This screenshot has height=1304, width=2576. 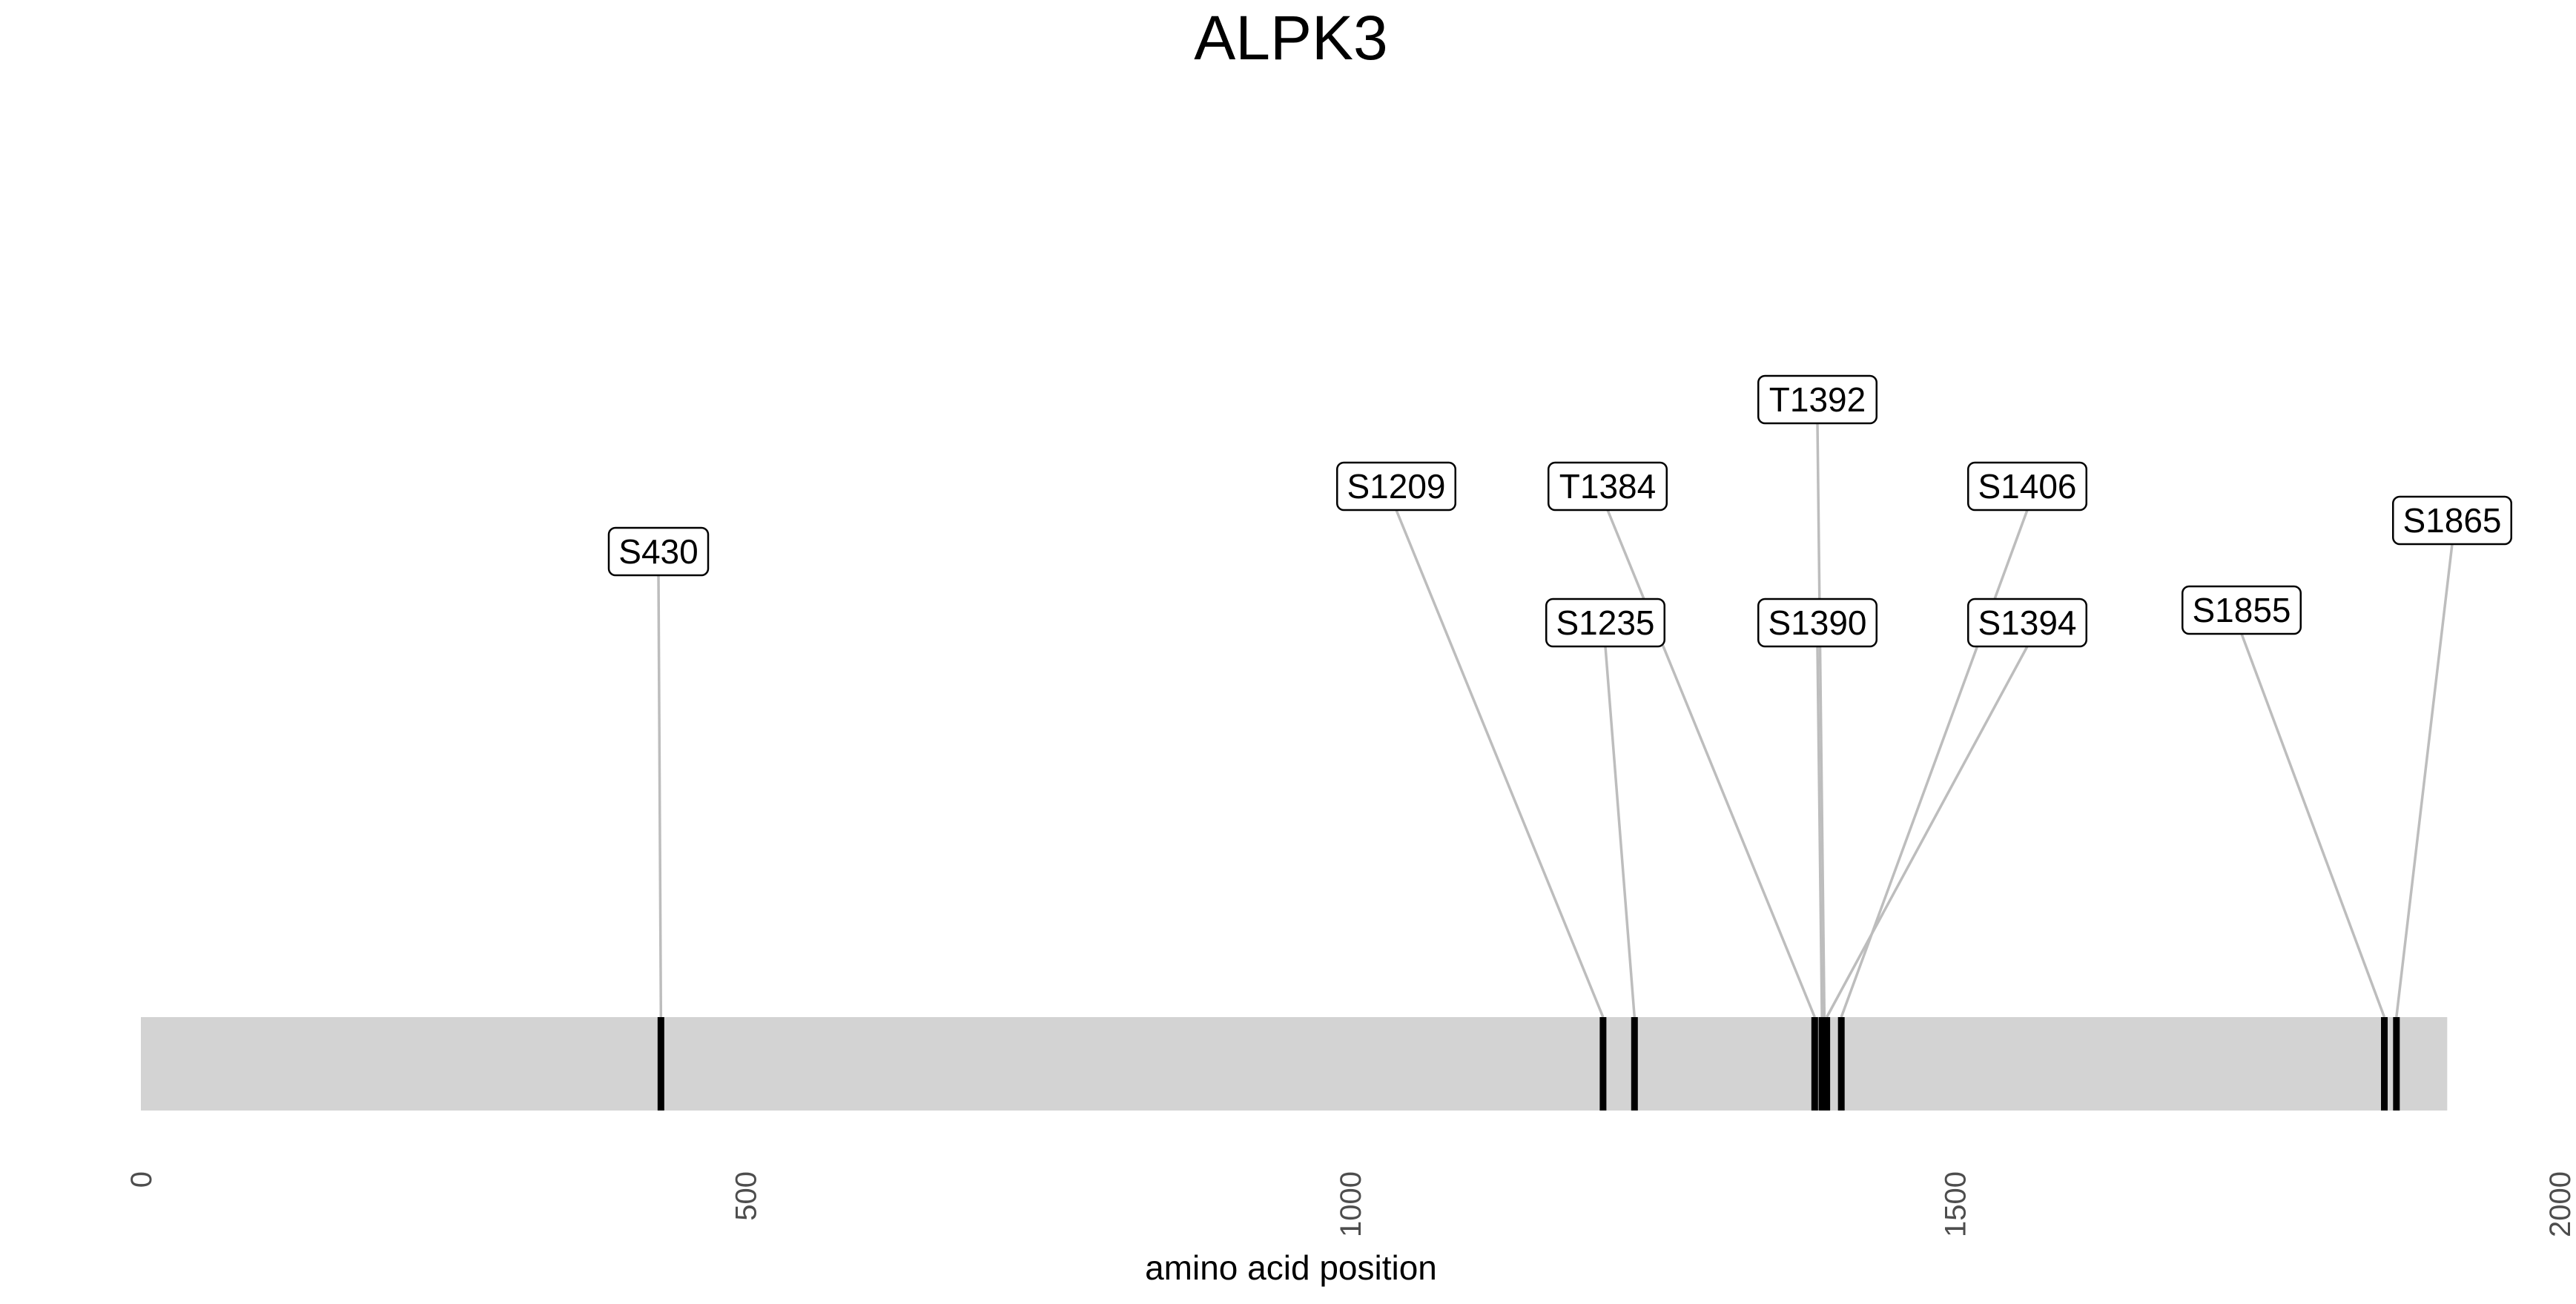 I want to click on site-label: S1394, so click(x=2027, y=623).